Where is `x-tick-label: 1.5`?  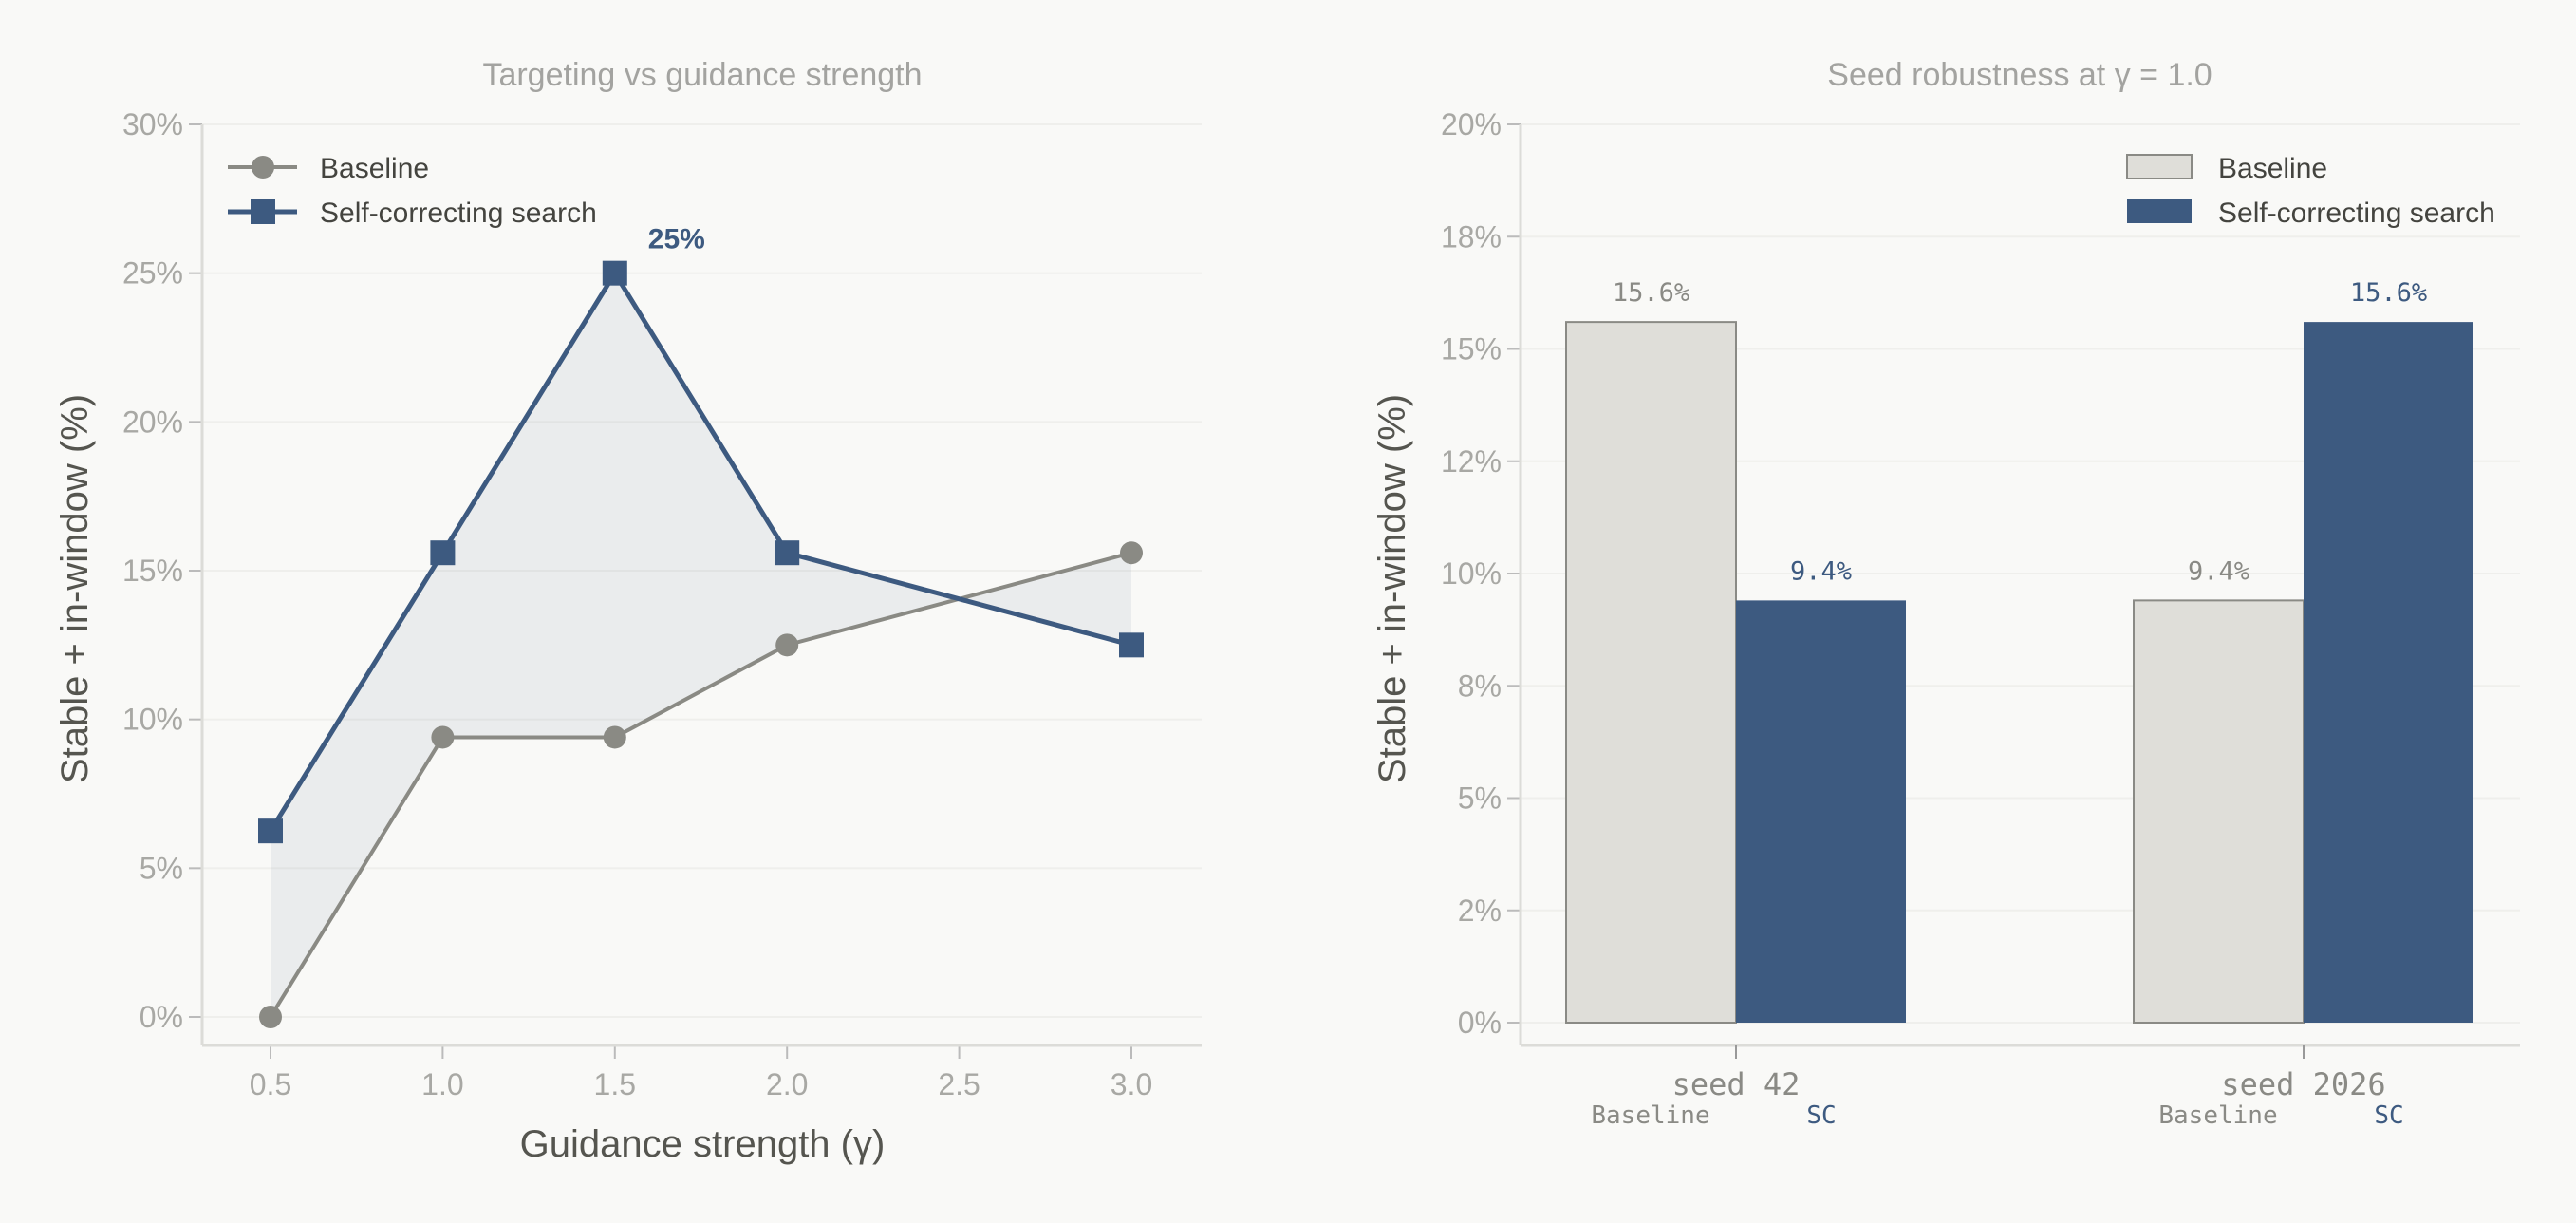
x-tick-label: 1.5 is located at coordinates (615, 1084).